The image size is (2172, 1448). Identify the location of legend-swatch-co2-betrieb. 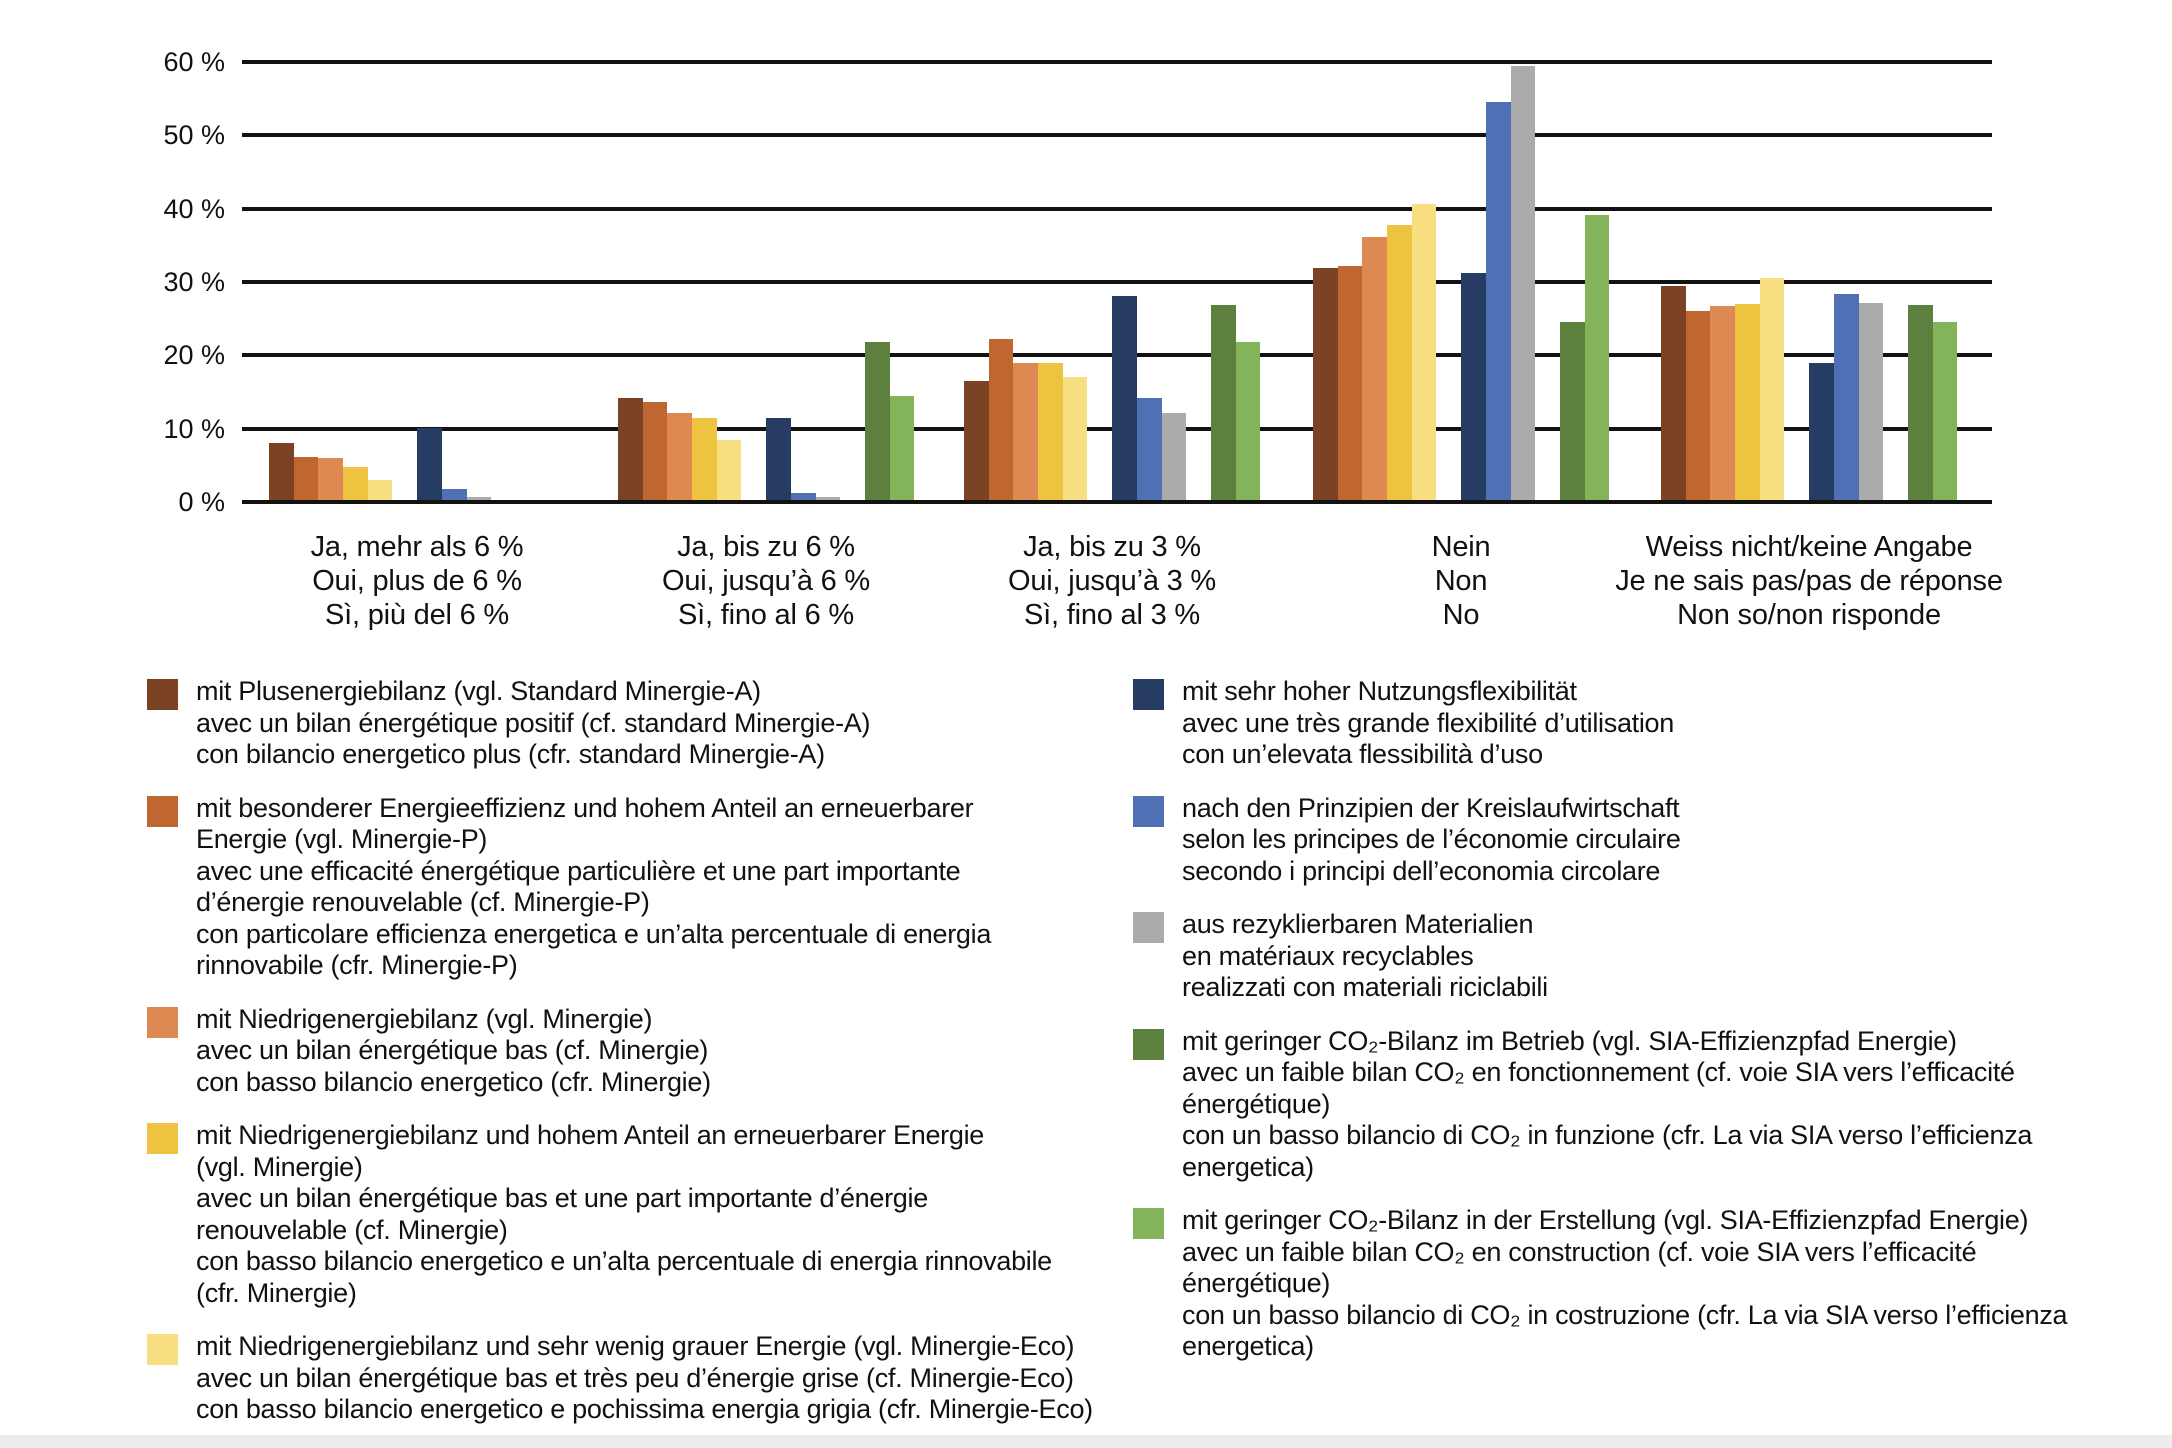
(1148, 1044).